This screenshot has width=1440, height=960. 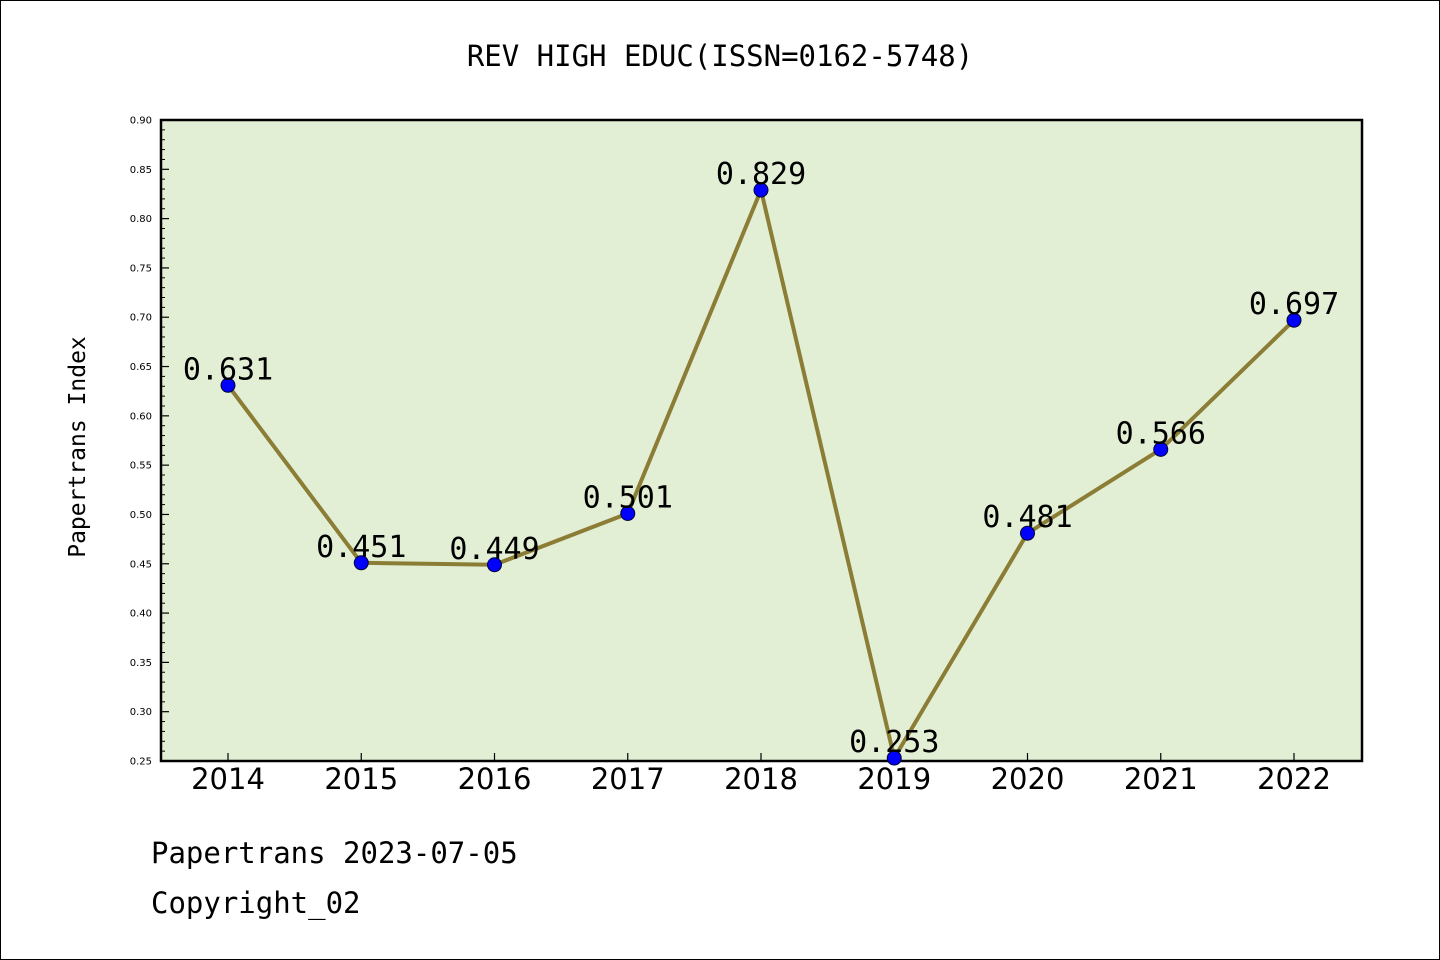 I want to click on y-tick-label: 0.80, so click(x=141, y=219).